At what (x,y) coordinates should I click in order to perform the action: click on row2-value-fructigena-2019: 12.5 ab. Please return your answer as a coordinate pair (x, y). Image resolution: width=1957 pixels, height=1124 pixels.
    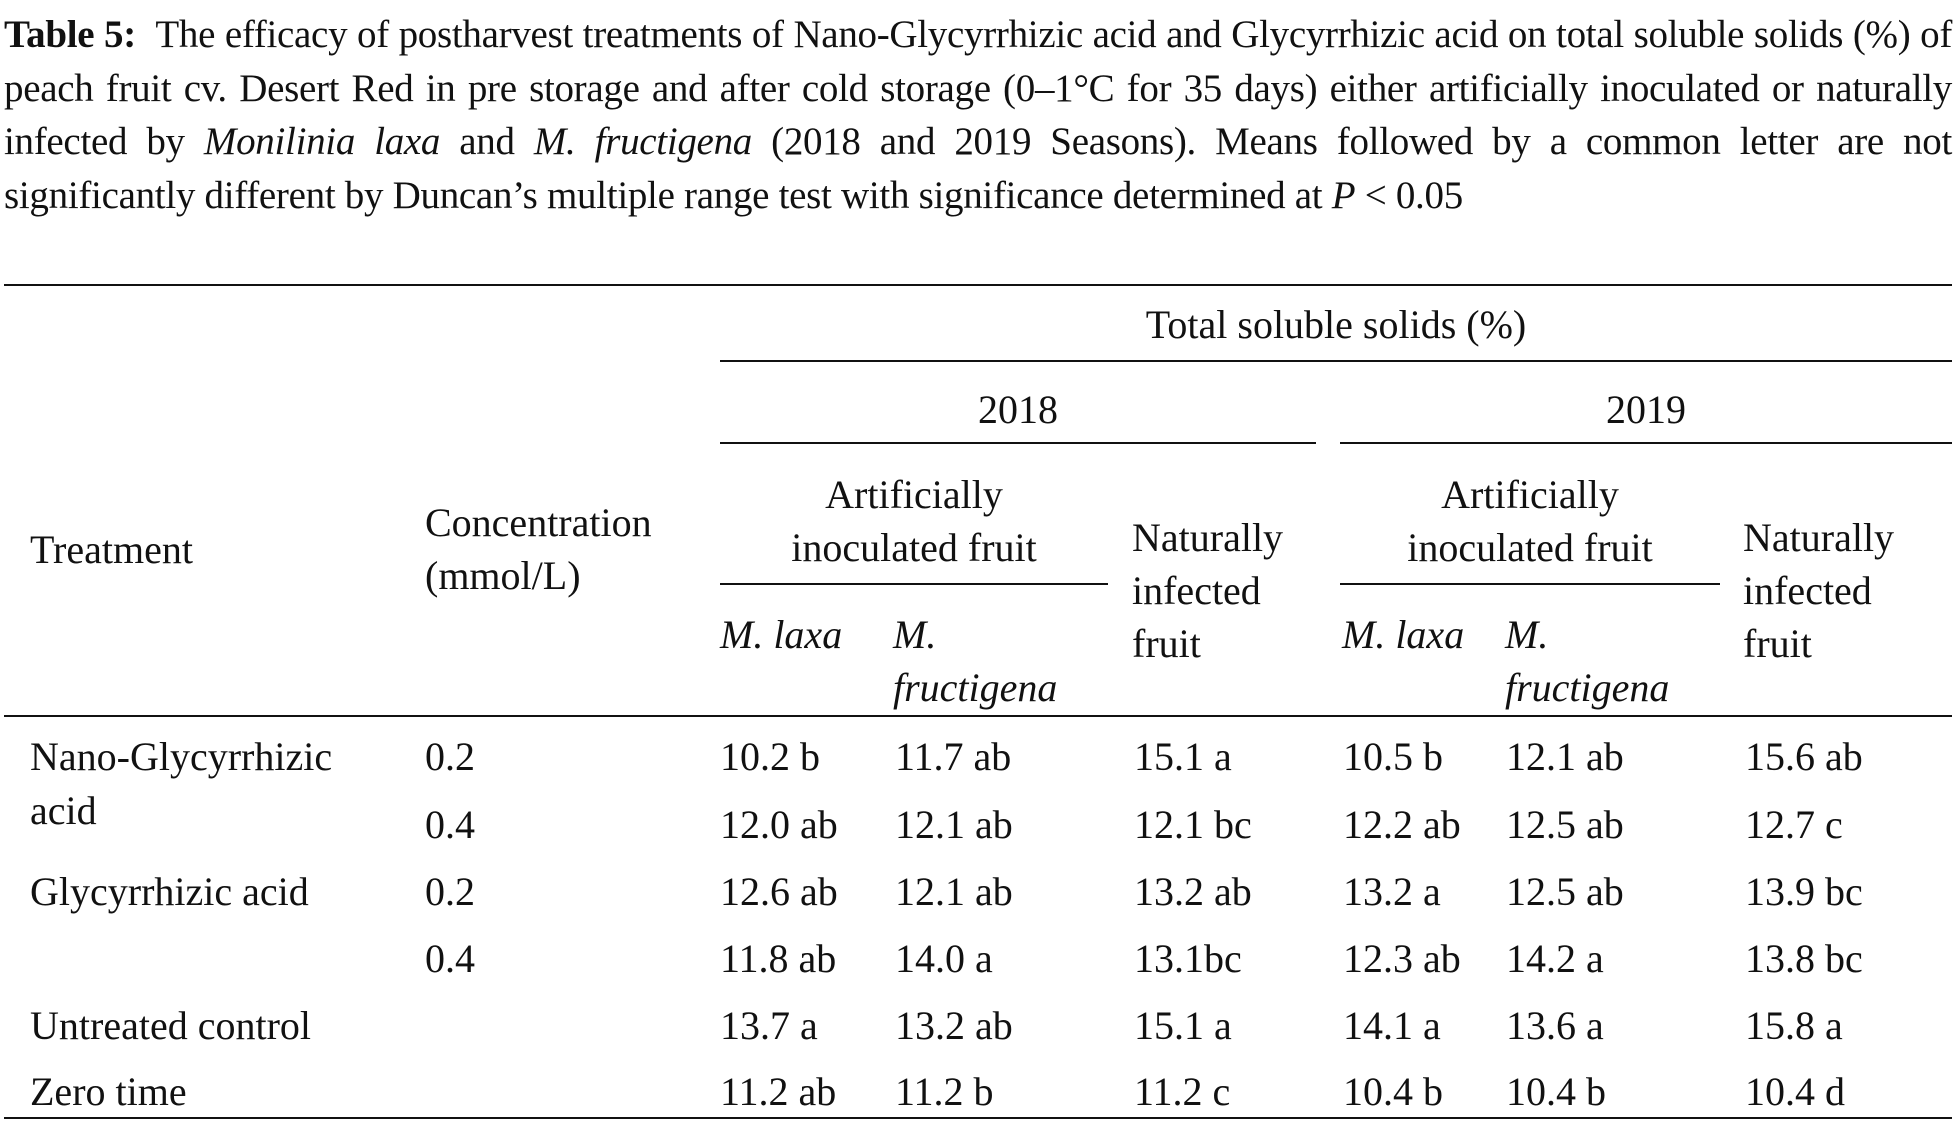
    Looking at the image, I should click on (1565, 824).